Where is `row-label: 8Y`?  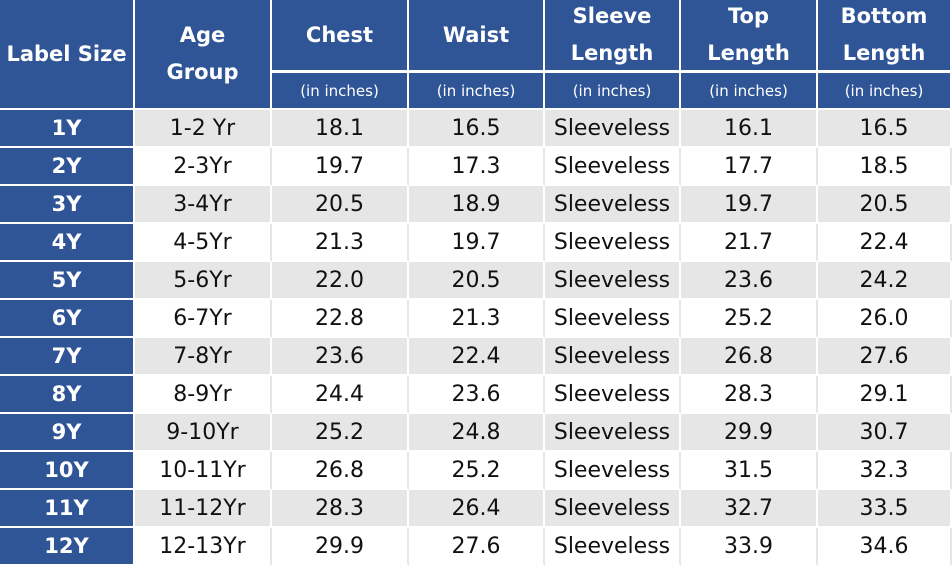 row-label: 8Y is located at coordinates (67, 395).